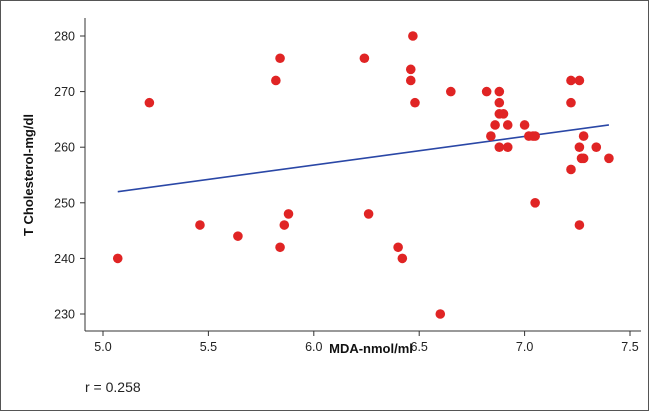 The width and height of the screenshot is (649, 412). Describe the element at coordinates (64, 203) in the screenshot. I see `y-tick-label: 250` at that location.